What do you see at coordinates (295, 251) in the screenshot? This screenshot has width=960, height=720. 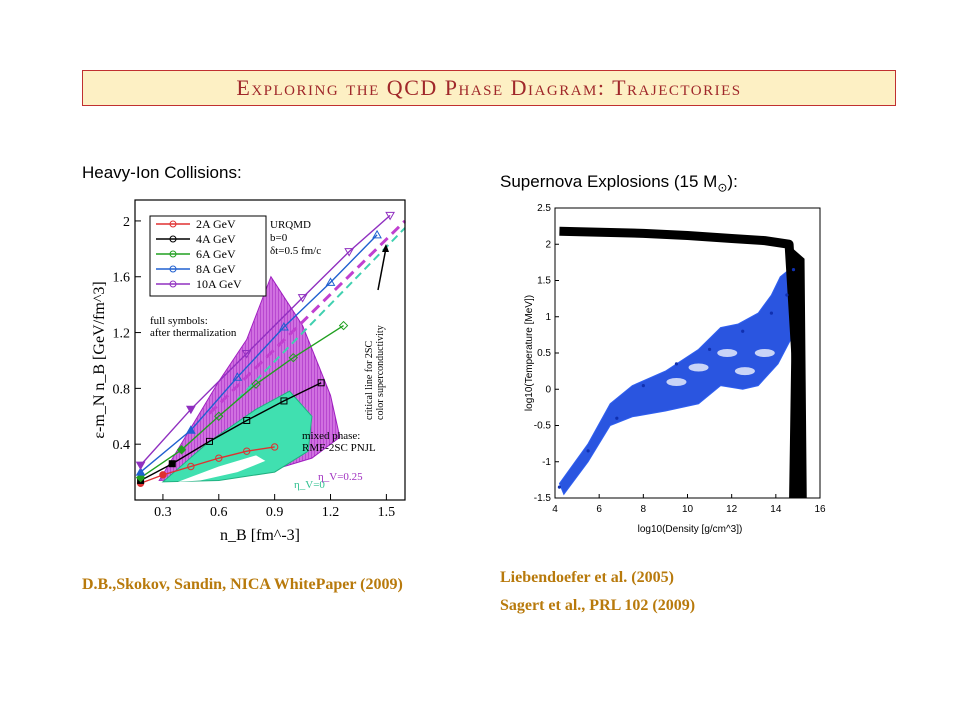 I see `annotation-dt: δt=0.5 fm/c` at bounding box center [295, 251].